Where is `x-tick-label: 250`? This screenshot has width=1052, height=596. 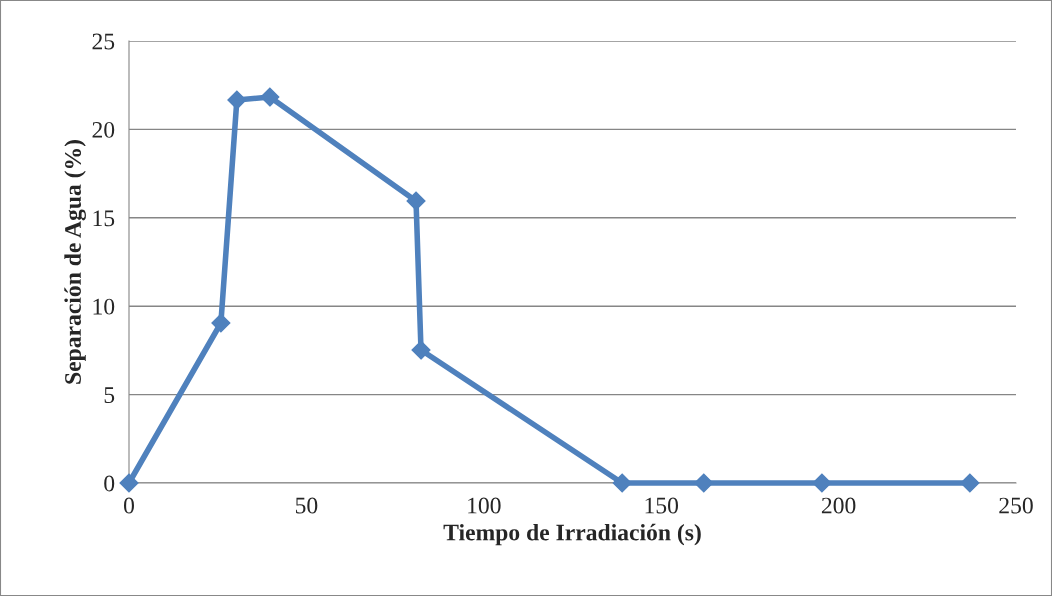
x-tick-label: 250 is located at coordinates (1016, 505).